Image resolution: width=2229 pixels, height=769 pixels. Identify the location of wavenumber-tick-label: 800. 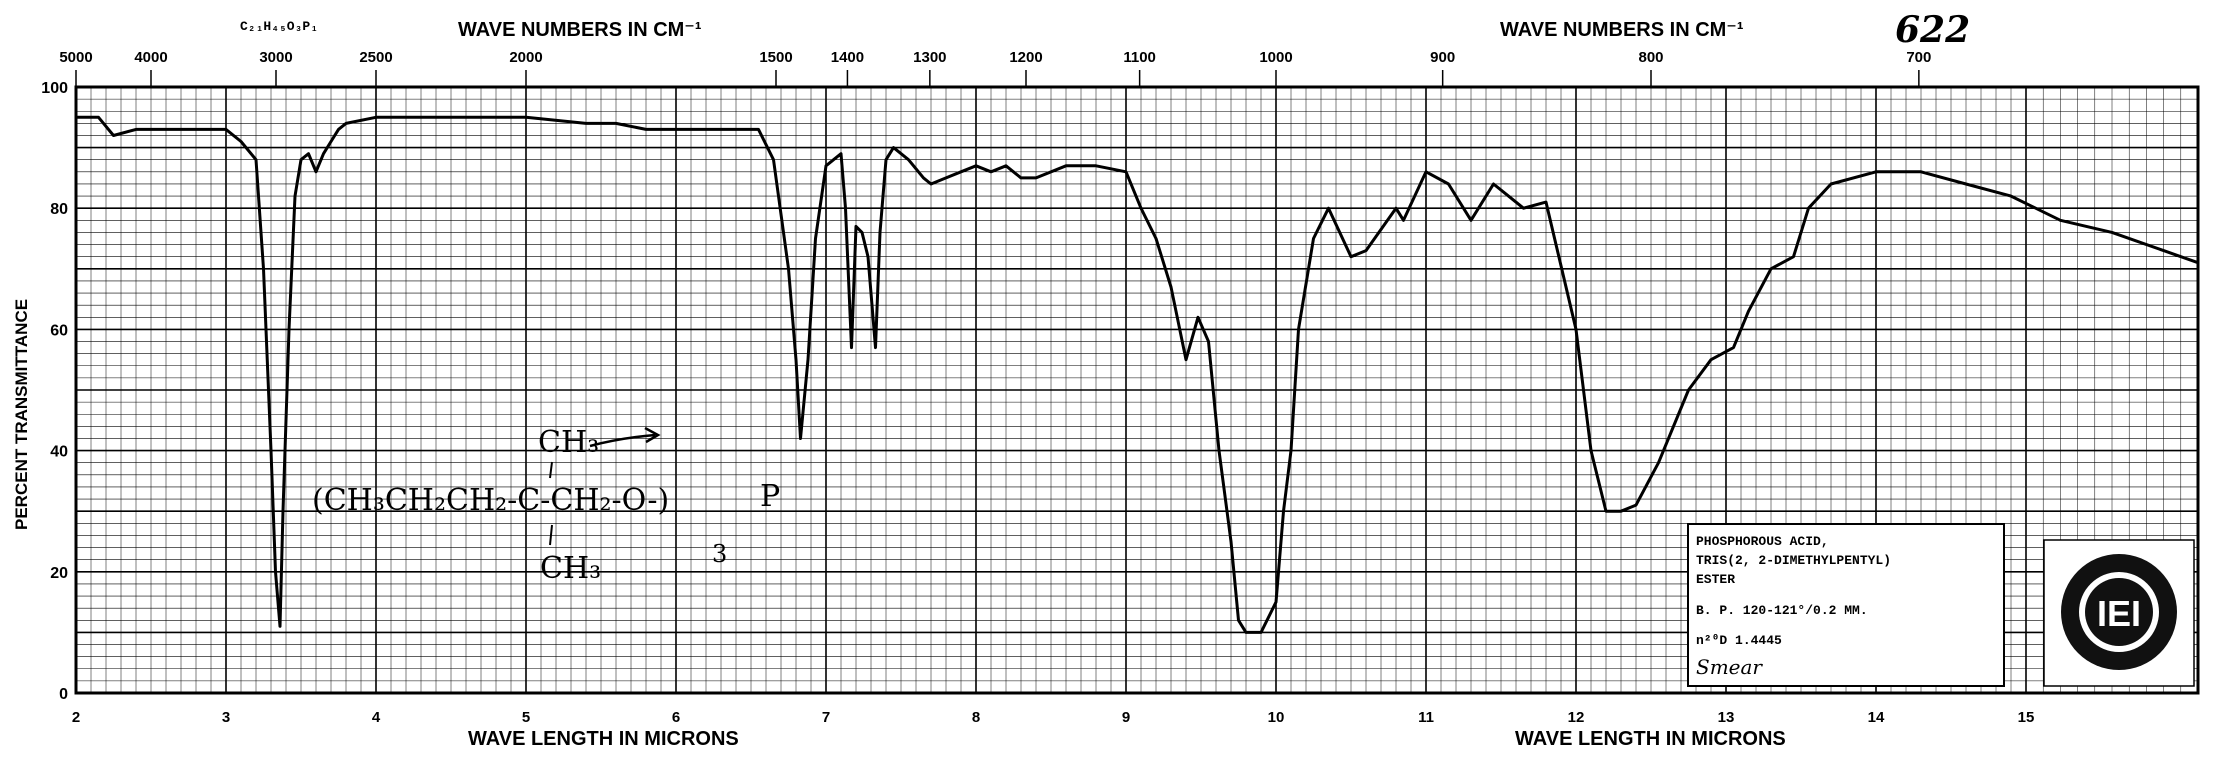
(1650, 57).